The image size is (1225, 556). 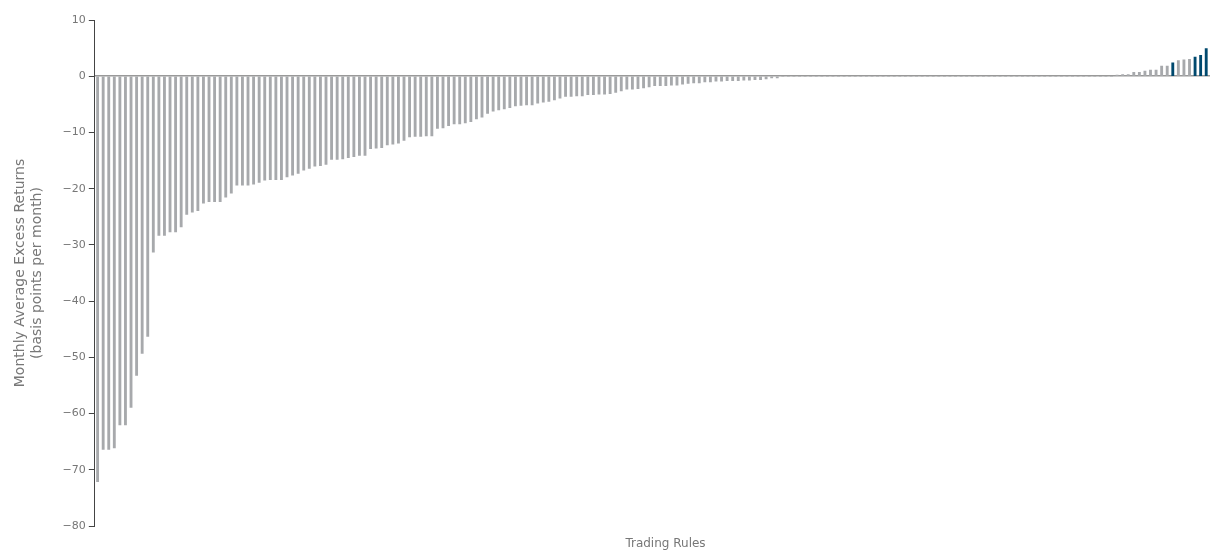 I want to click on x-axis-title: Trading Rules, so click(x=665, y=543).